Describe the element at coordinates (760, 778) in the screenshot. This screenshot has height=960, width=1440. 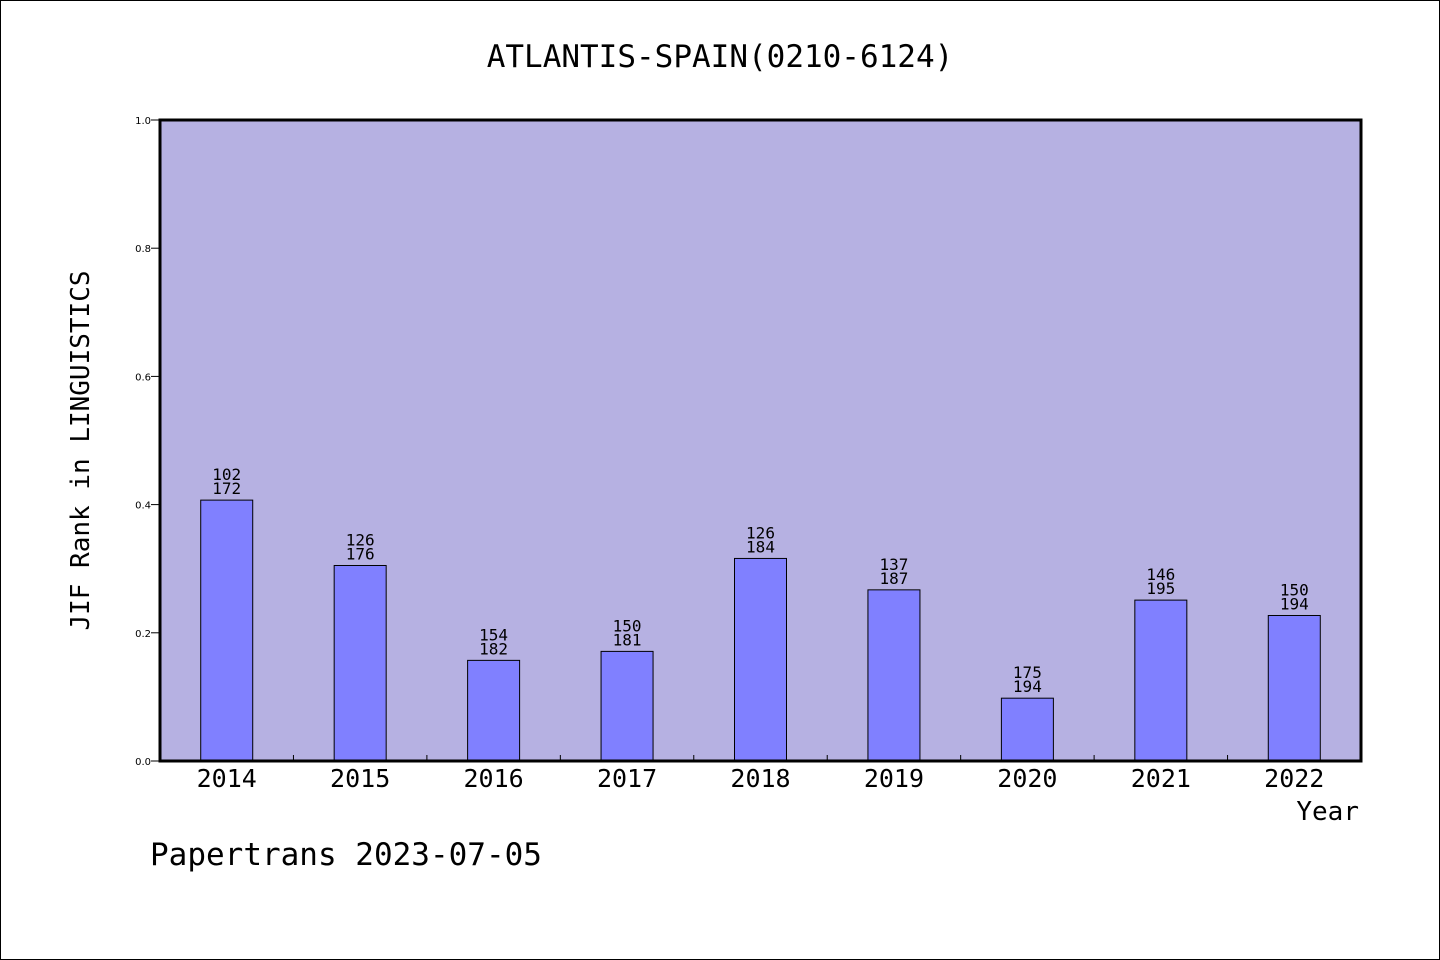
I see `x-tick-label: 2018` at that location.